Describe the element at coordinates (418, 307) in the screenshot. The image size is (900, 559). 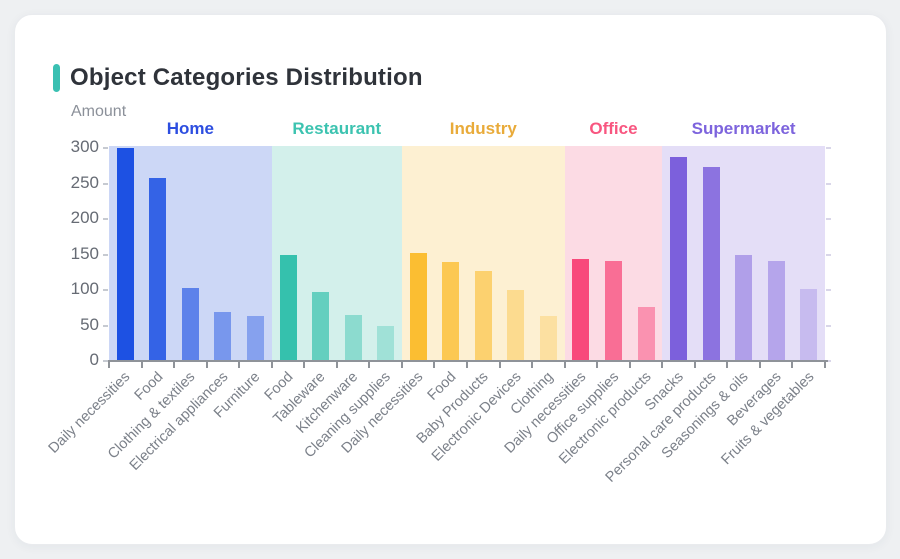
I see `bar-industry-daily-necessities` at that location.